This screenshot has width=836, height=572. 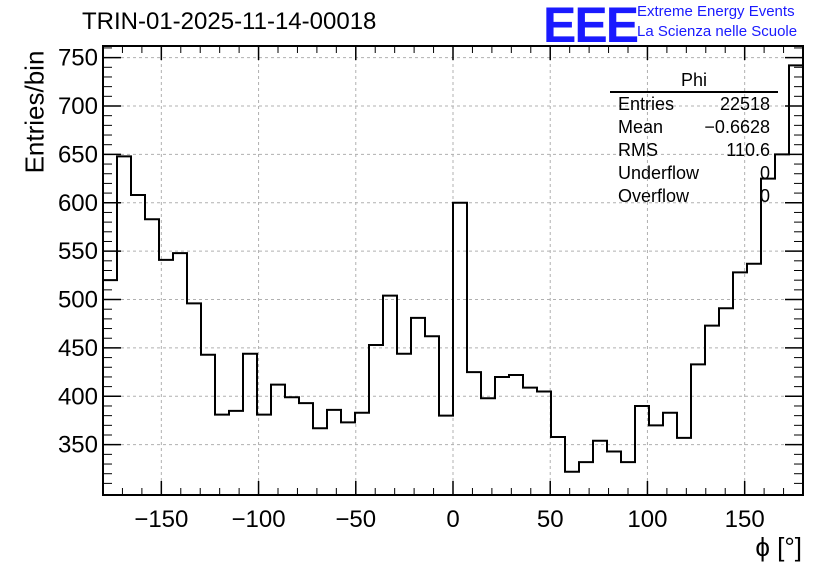 I want to click on stats-row-rms: RMS 110.6, so click(x=694, y=150).